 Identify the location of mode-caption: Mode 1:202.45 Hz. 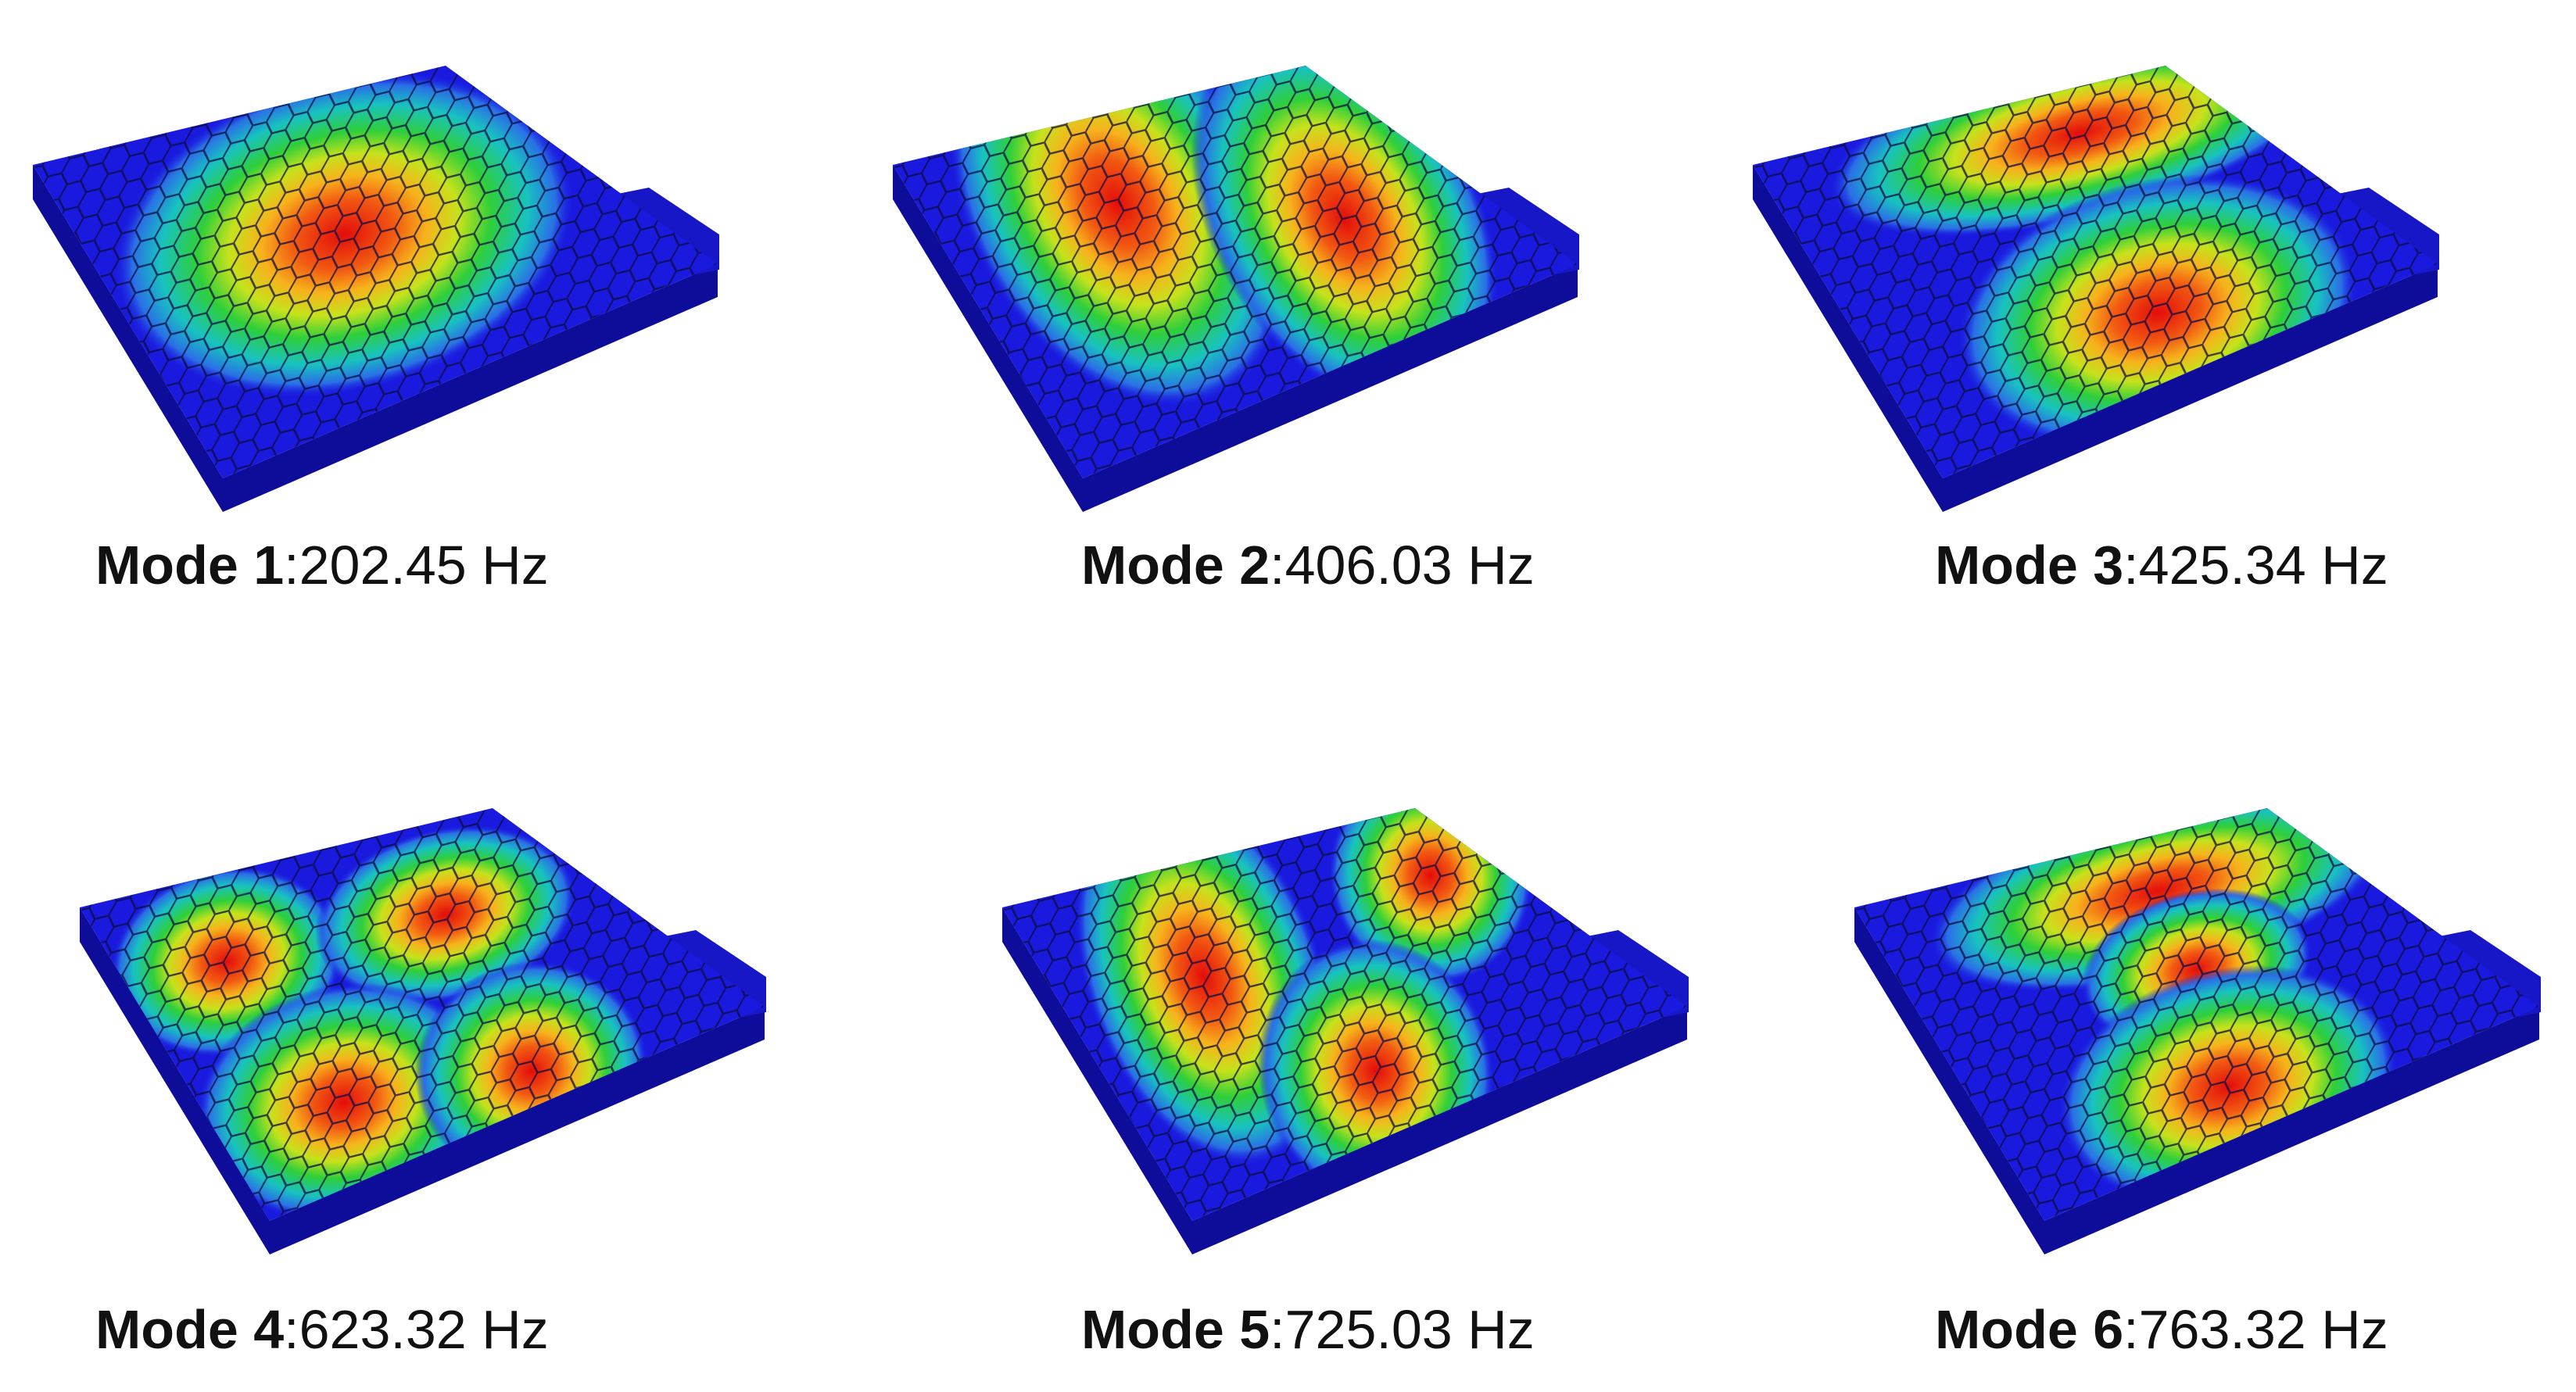
(322, 566).